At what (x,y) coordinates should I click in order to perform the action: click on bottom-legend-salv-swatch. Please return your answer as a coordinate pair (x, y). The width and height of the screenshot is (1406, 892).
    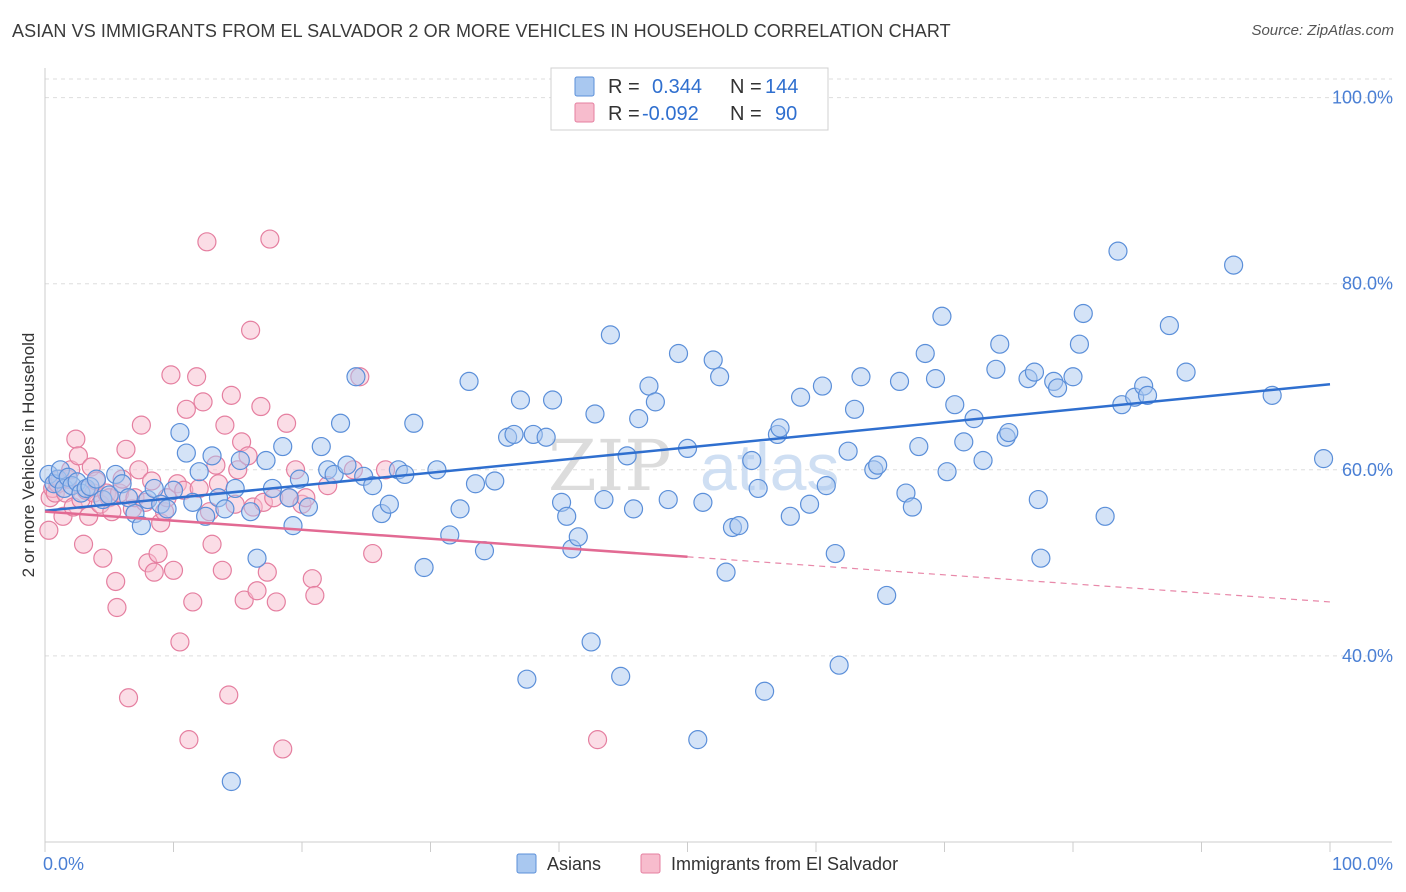
    Looking at the image, I should click on (650, 863).